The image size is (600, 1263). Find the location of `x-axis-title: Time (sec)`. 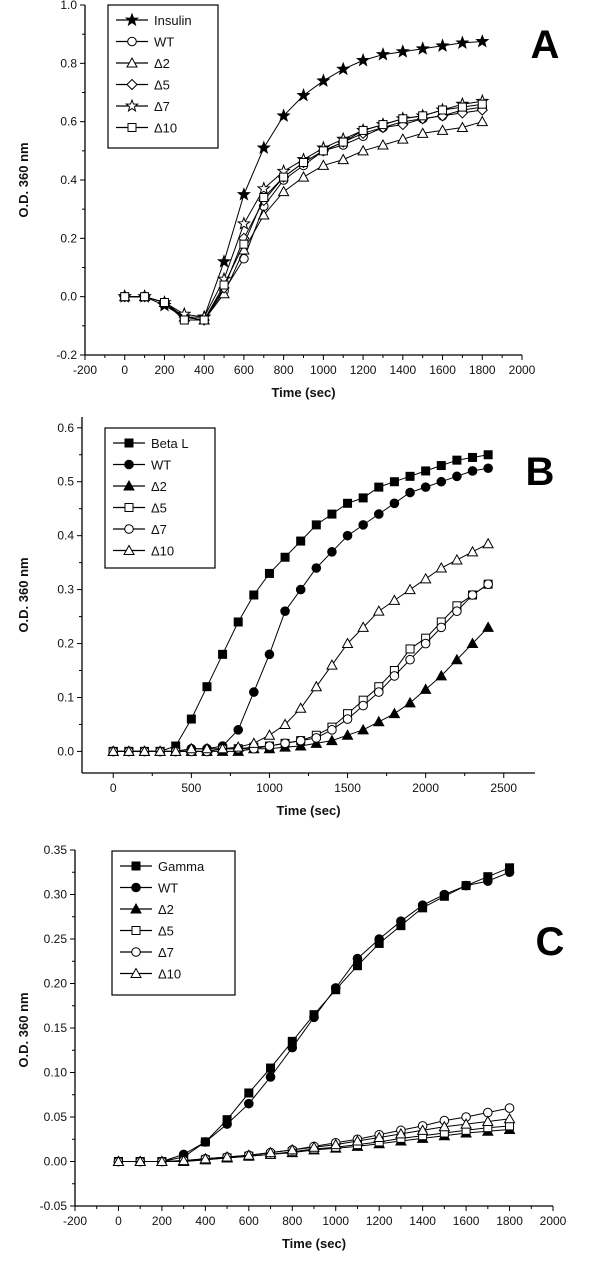

x-axis-title: Time (sec) is located at coordinates (308, 810).